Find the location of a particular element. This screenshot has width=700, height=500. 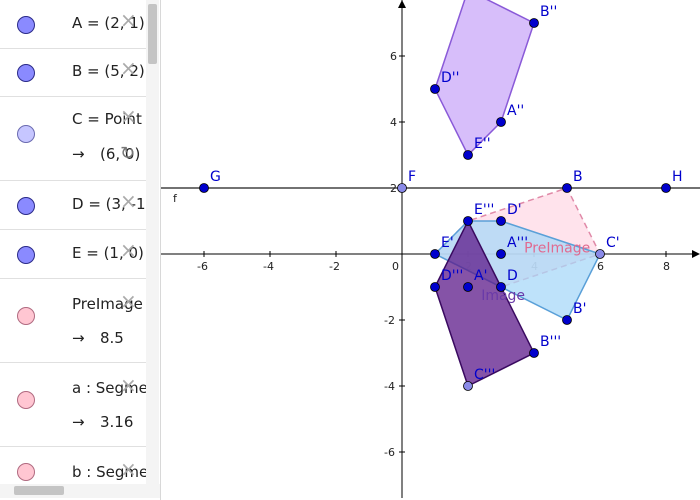

algebra-row-label: E = (1, 0) is located at coordinates (108, 253).